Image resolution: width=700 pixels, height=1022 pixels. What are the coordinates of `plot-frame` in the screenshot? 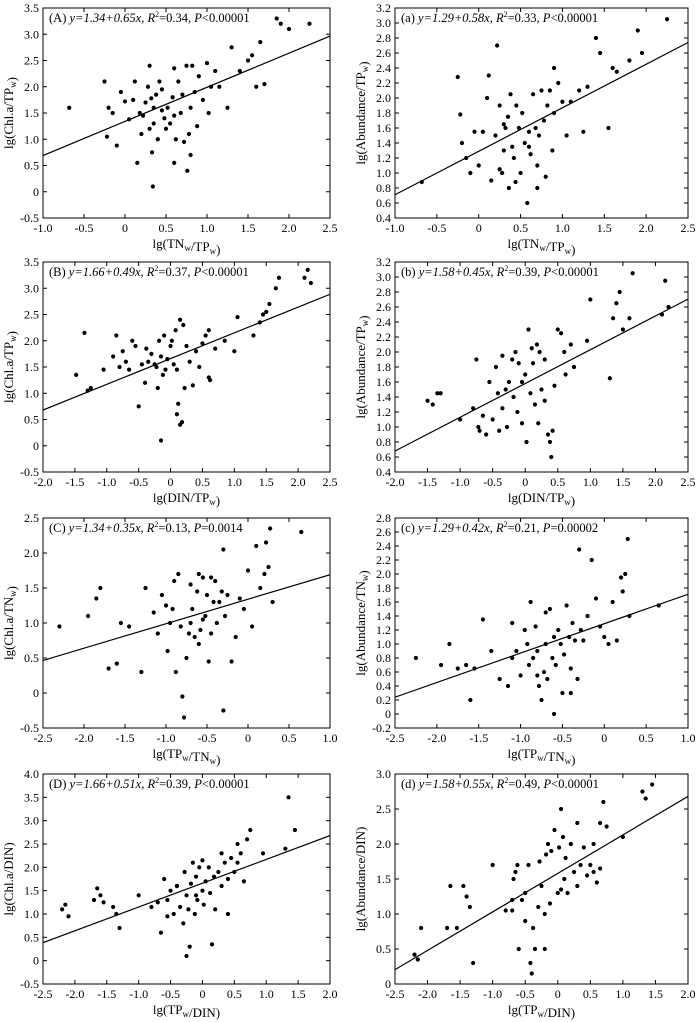 It's located at (186, 367).